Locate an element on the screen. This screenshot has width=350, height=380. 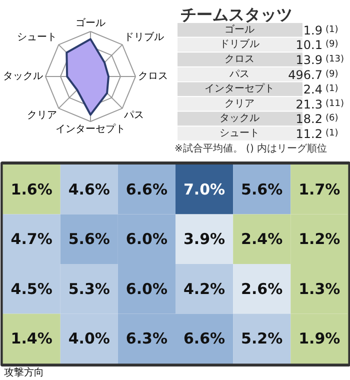
data-label: 4.6% is located at coordinates (89, 189).